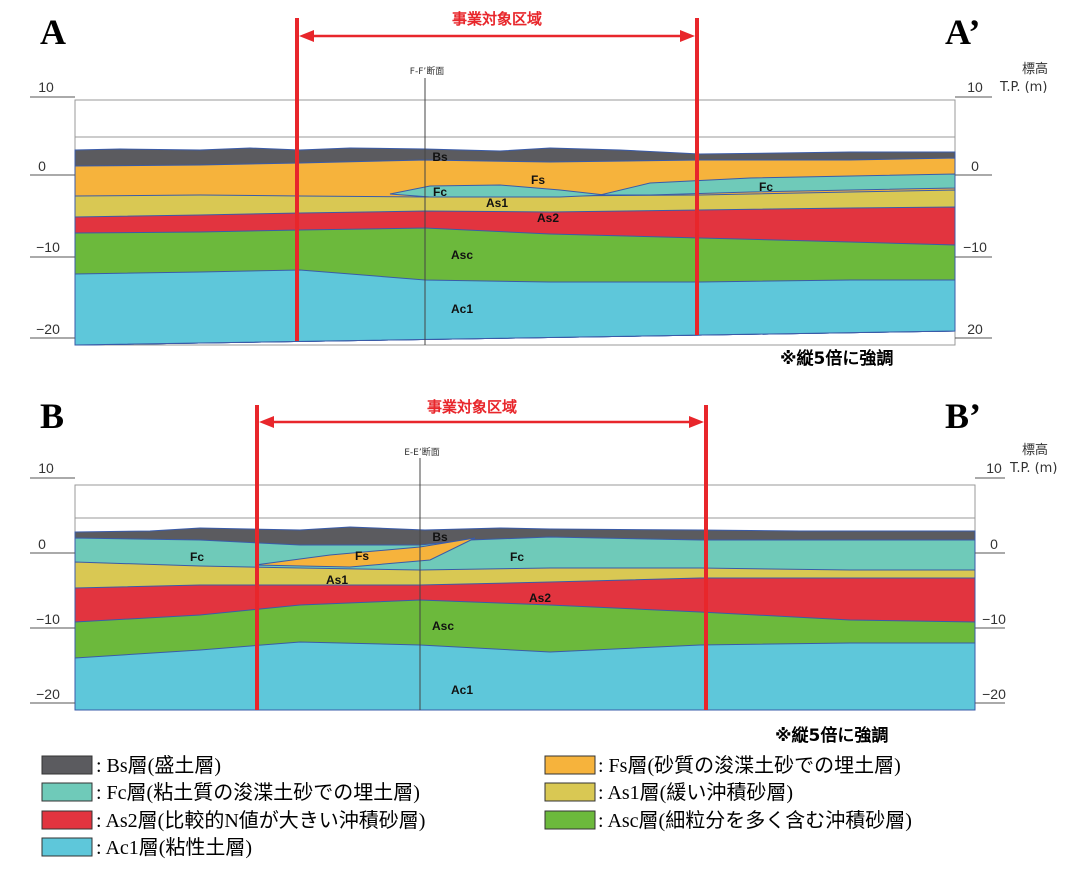 The image size is (1087, 889). What do you see at coordinates (525, 676) in the screenshot?
I see `layer-ac1` at bounding box center [525, 676].